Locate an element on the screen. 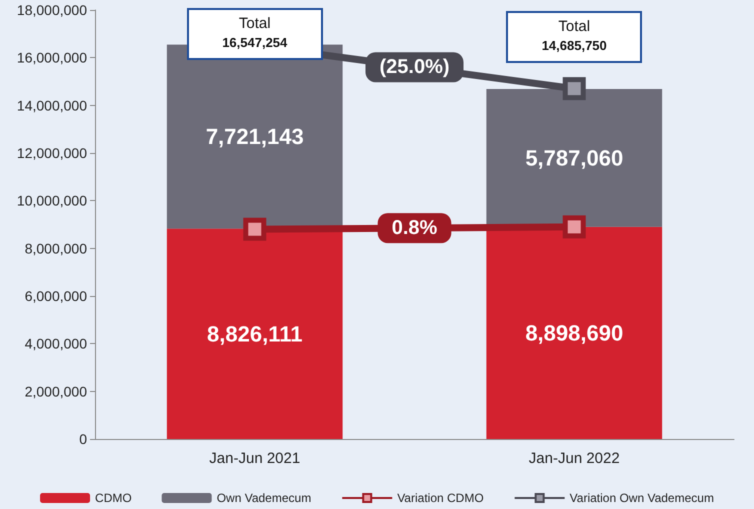  y-tick-label: 8,000,000 is located at coordinates (56, 248).